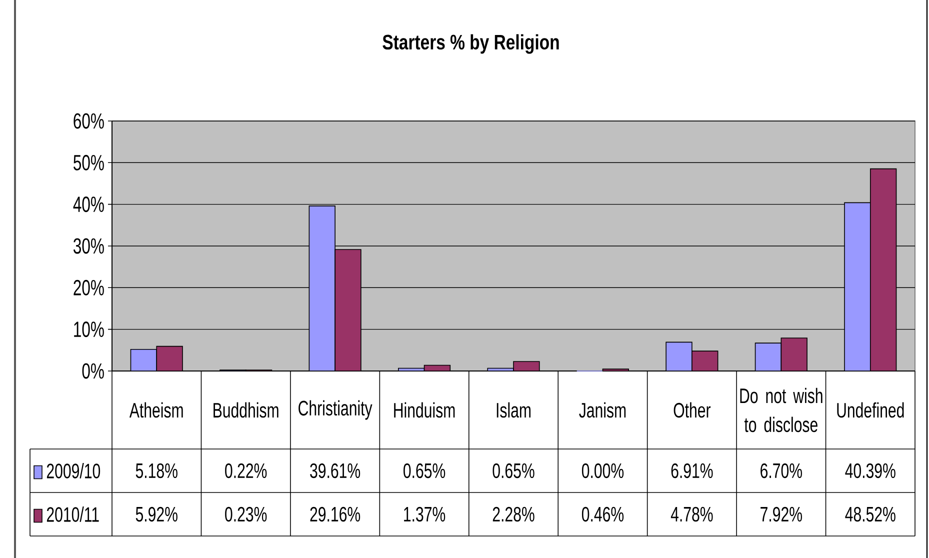  Describe the element at coordinates (781, 470) in the screenshot. I see `data-label: 6.70%` at that location.